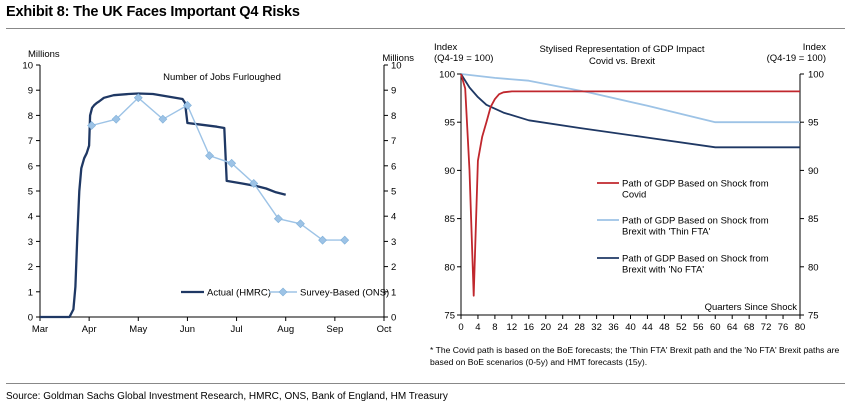 This screenshot has height=410, width=851. Describe the element at coordinates (393, 141) in the screenshot. I see `furlough-right-tick-label: 7` at that location.